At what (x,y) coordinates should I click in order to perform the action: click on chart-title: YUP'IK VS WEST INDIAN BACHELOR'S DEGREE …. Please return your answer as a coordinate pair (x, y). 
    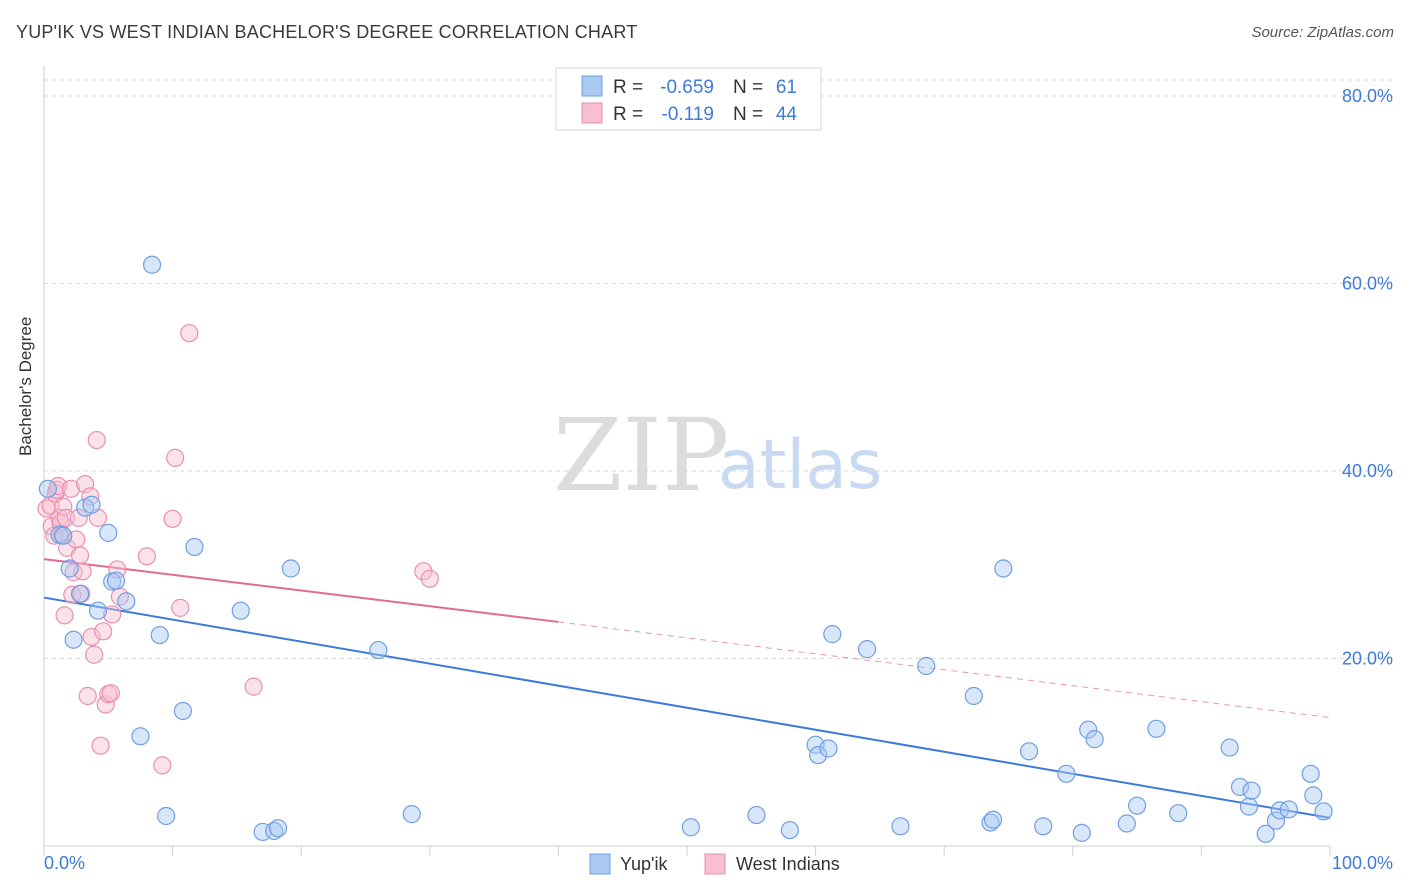
    Looking at the image, I should click on (327, 32).